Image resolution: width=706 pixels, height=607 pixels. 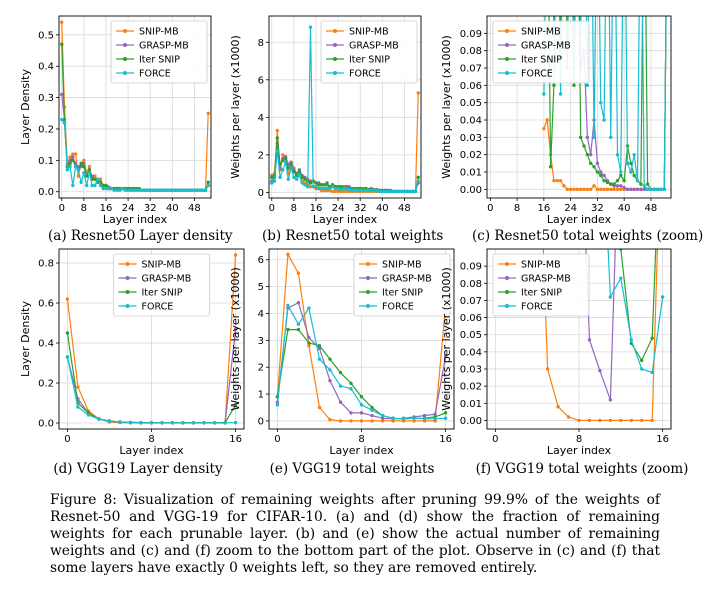 I want to click on y-tick-label: 0.05, so click(x=471, y=103).